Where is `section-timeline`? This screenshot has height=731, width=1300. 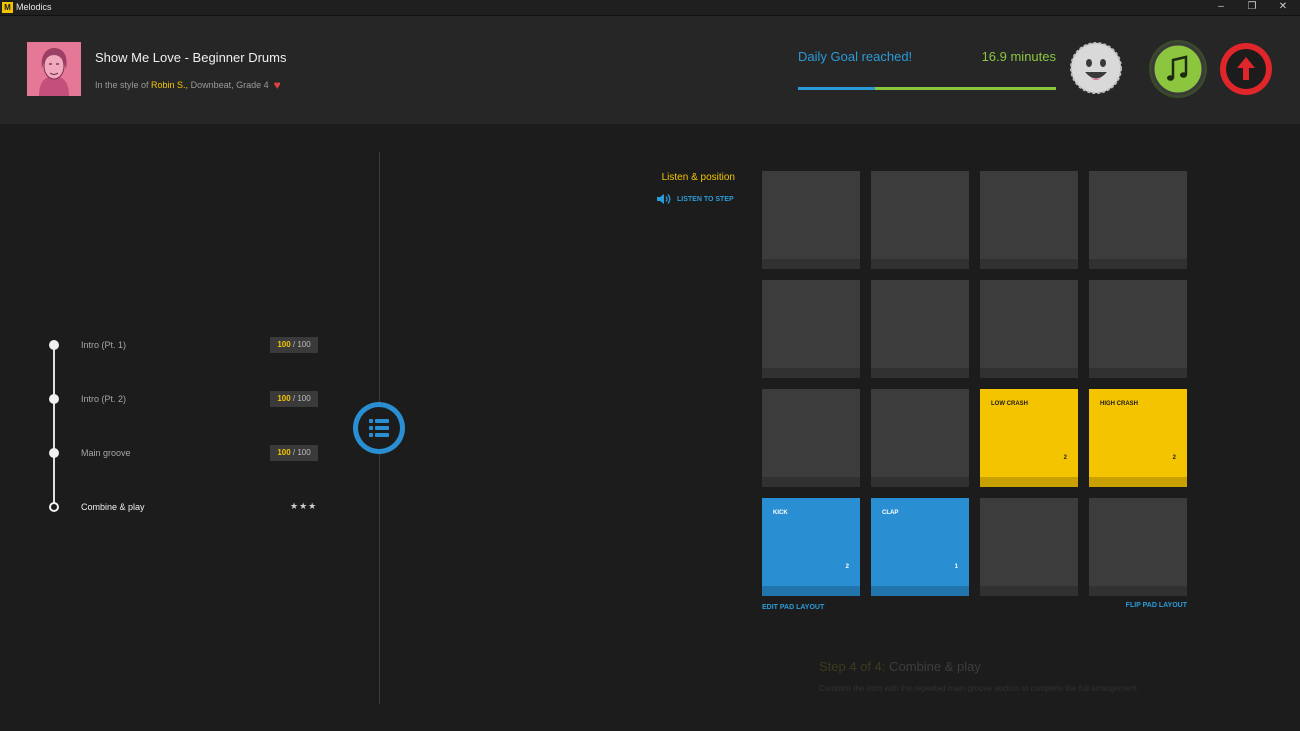 section-timeline is located at coordinates (54, 426).